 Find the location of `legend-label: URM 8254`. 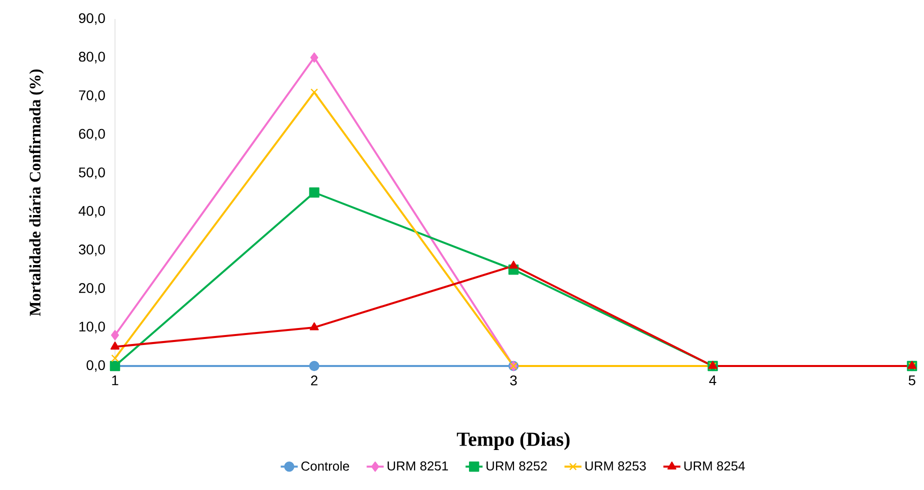

legend-label: URM 8254 is located at coordinates (714, 466).